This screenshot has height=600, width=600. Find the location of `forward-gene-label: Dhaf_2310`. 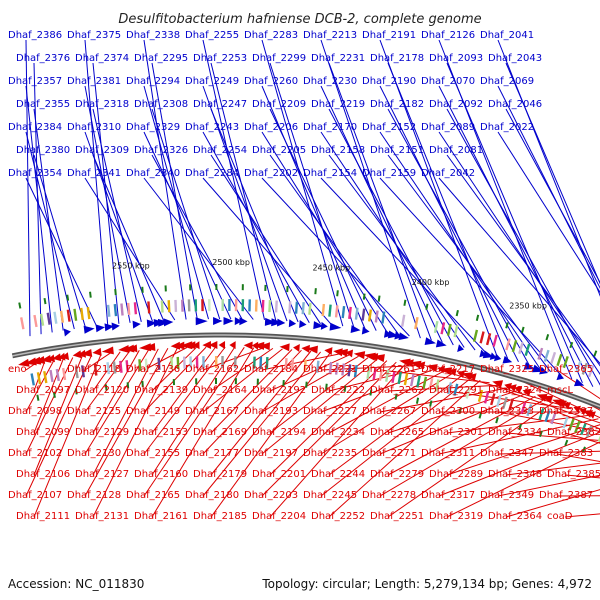

forward-gene-label: Dhaf_2310 is located at coordinates (94, 127).